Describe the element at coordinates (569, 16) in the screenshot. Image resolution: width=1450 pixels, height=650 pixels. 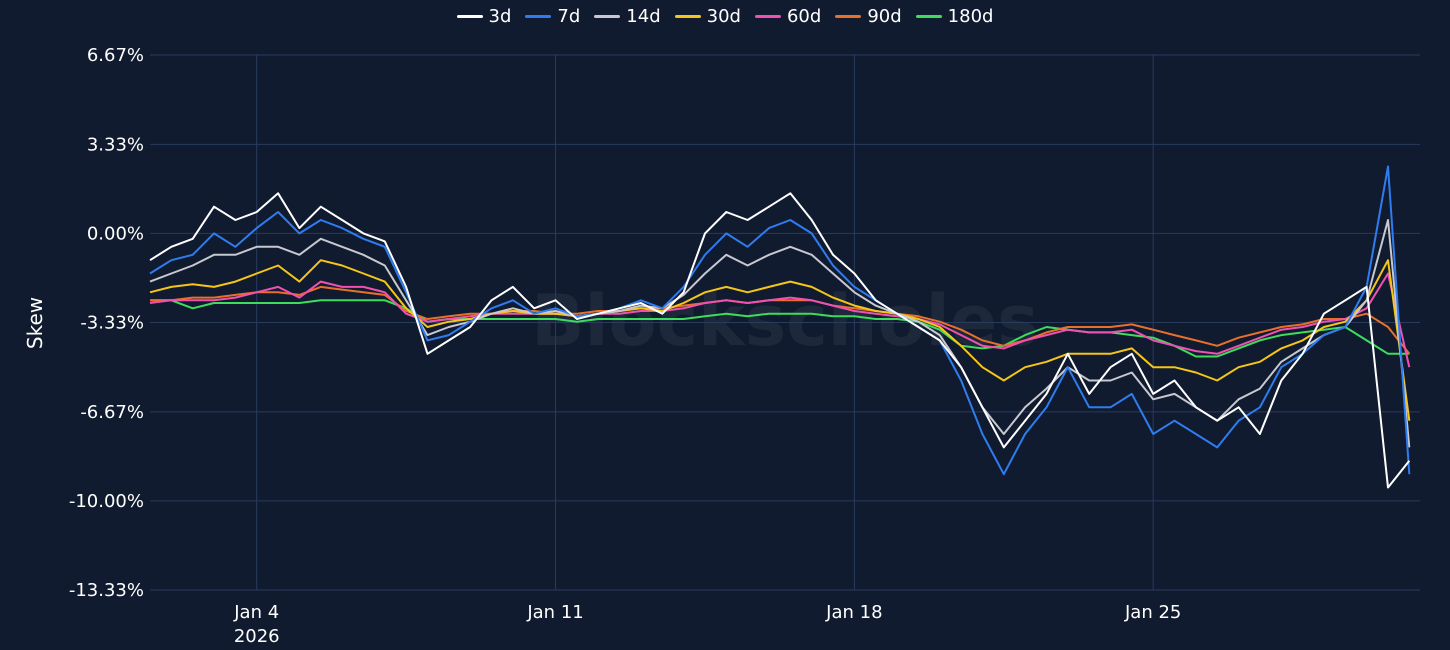
I see `legend-label: 7d` at that location.